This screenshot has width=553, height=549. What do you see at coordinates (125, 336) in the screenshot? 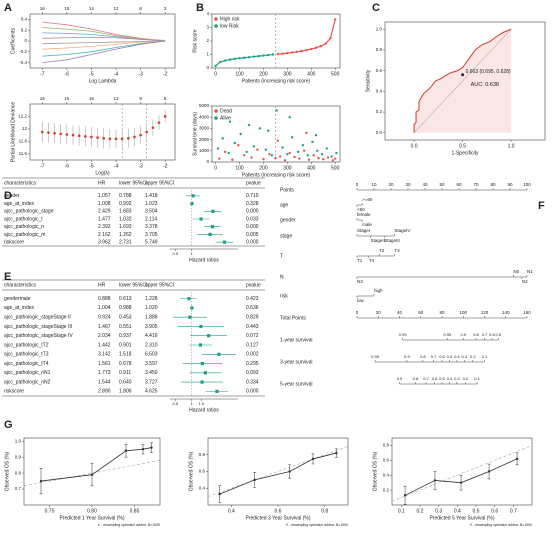
I see `cell-lower: 0.937` at bounding box center [125, 336].